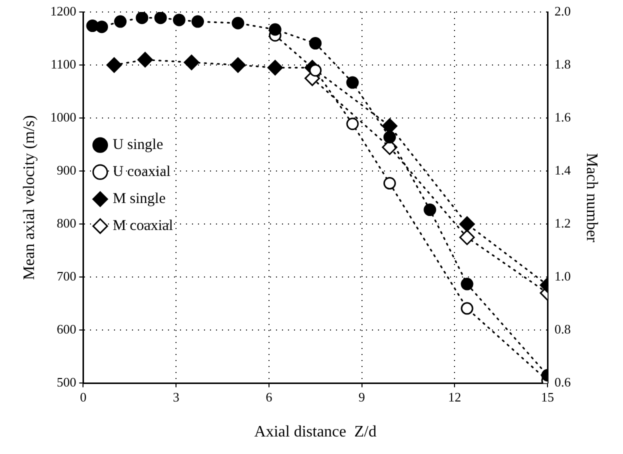 The width and height of the screenshot is (623, 454). Describe the element at coordinates (176, 396) in the screenshot. I see `x-tick-label: 3` at that location.